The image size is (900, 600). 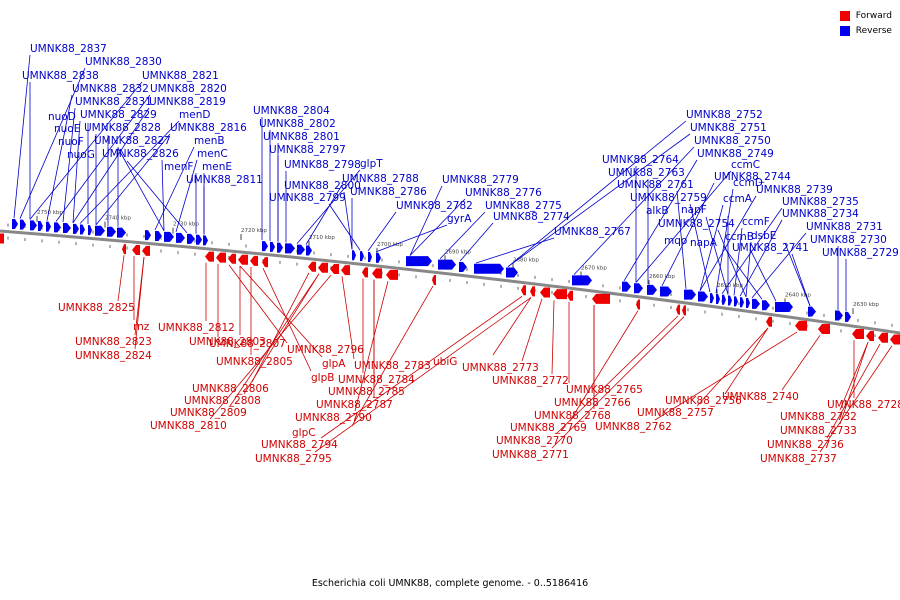 What do you see at coordinates (703, 401) in the screenshot?
I see `forward-gene-label: UMNK88_2756` at bounding box center [703, 401].